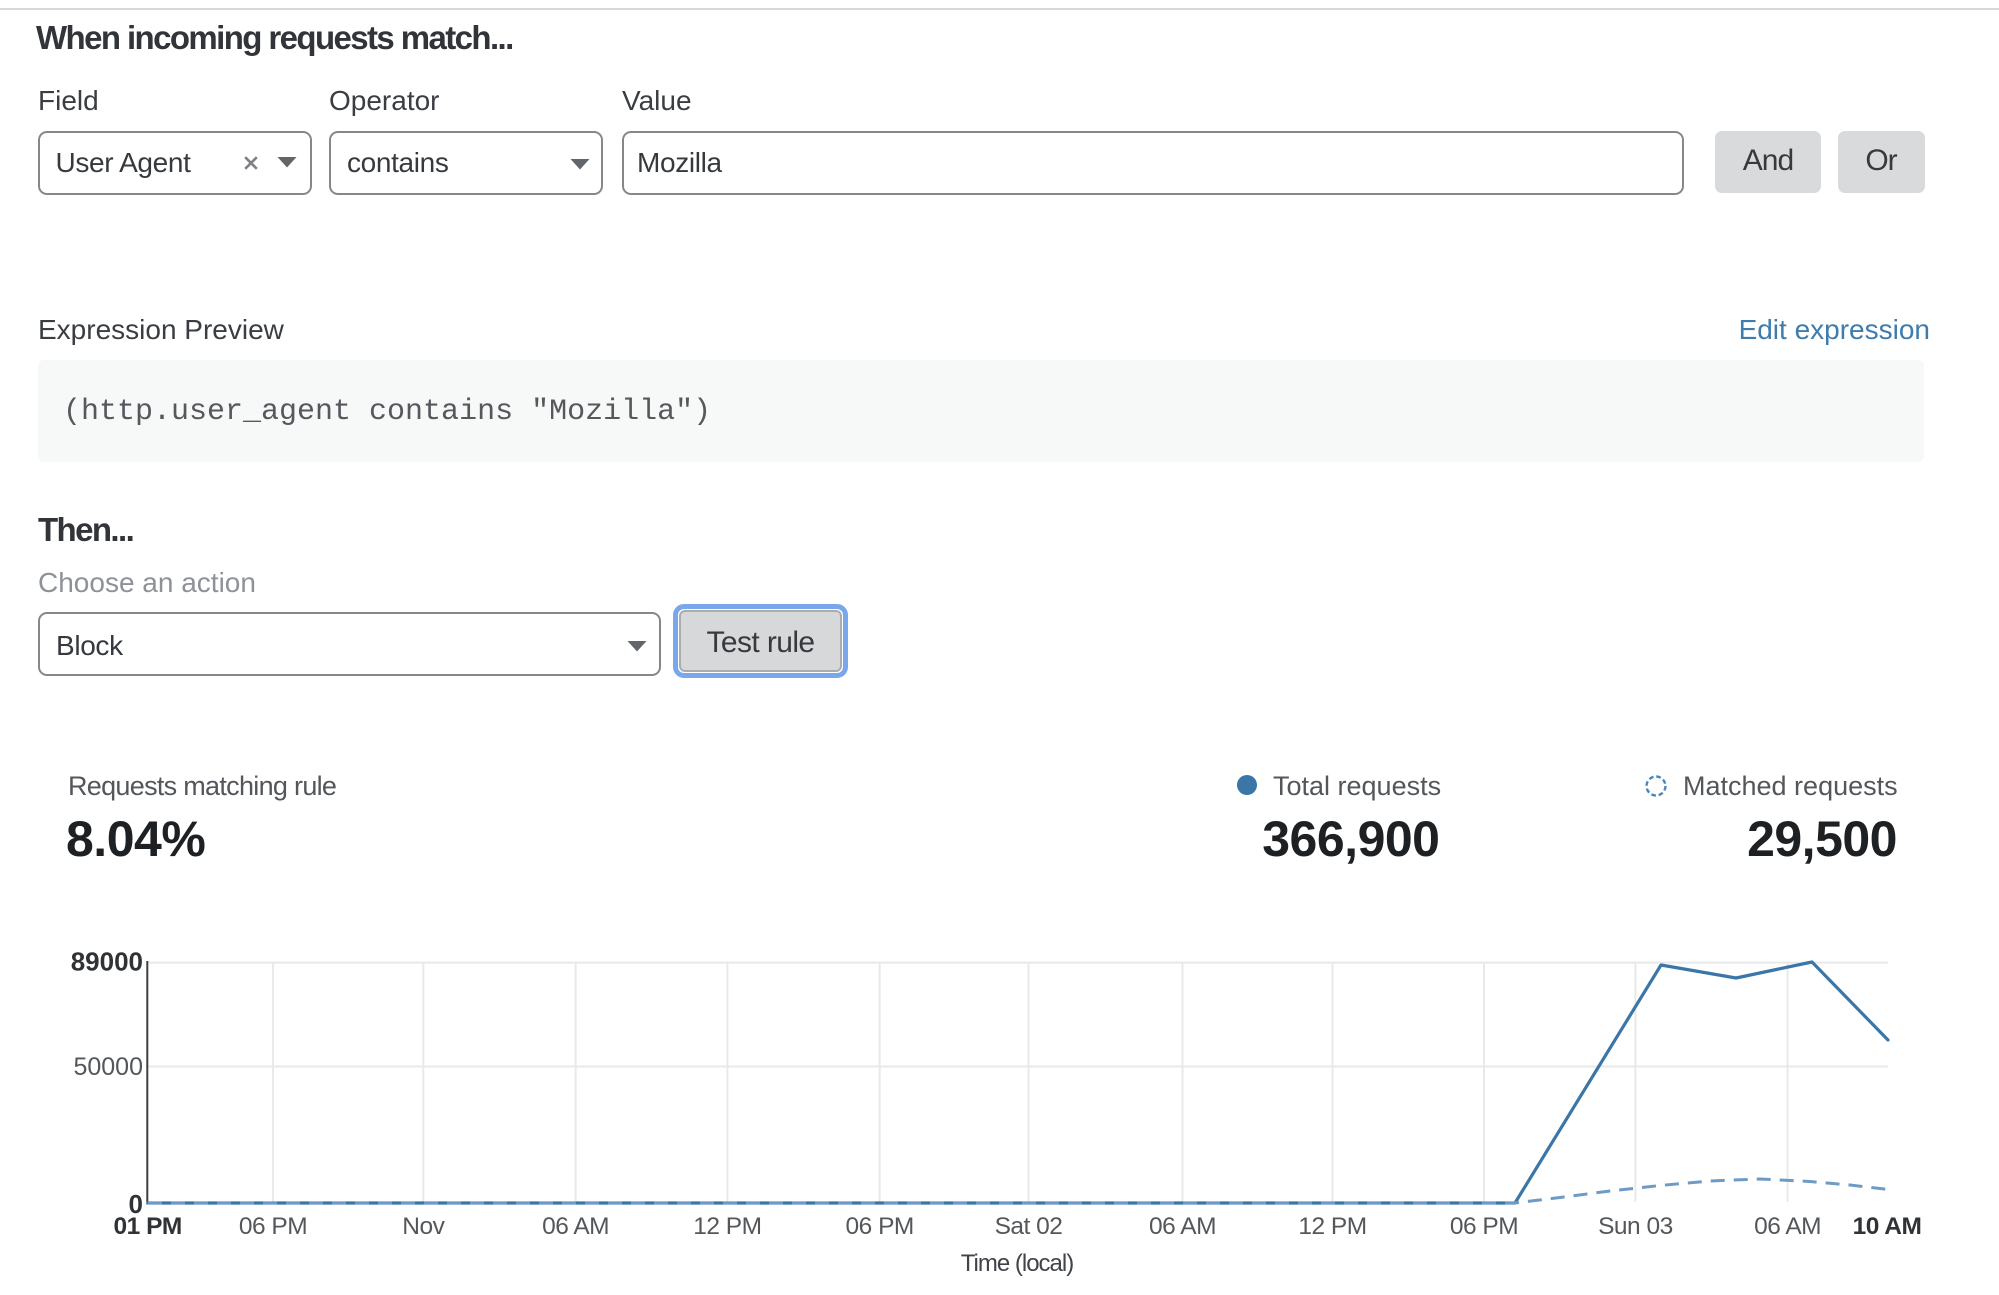 The height and width of the screenshot is (1295, 1999). What do you see at coordinates (107, 962) in the screenshot?
I see `svg-text: 89000` at bounding box center [107, 962].